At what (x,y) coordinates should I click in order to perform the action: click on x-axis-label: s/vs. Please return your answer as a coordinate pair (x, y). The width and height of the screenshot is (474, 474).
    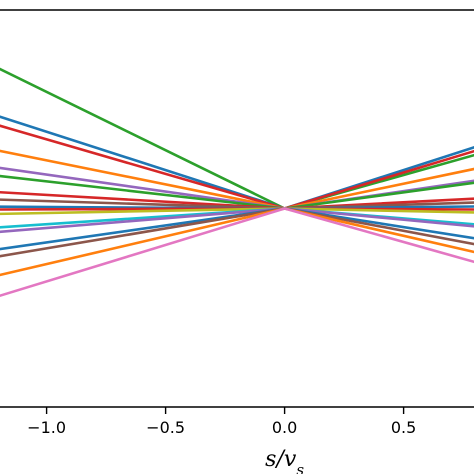
    Looking at the image, I should click on (284, 460).